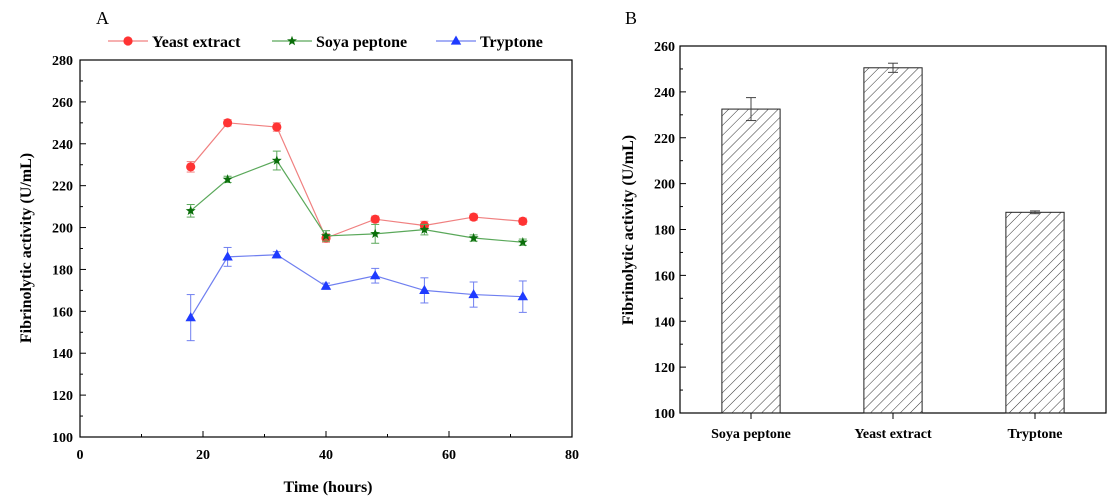 The image size is (1109, 497). What do you see at coordinates (893, 240) in the screenshot?
I see `bar-yeast-extract` at bounding box center [893, 240].